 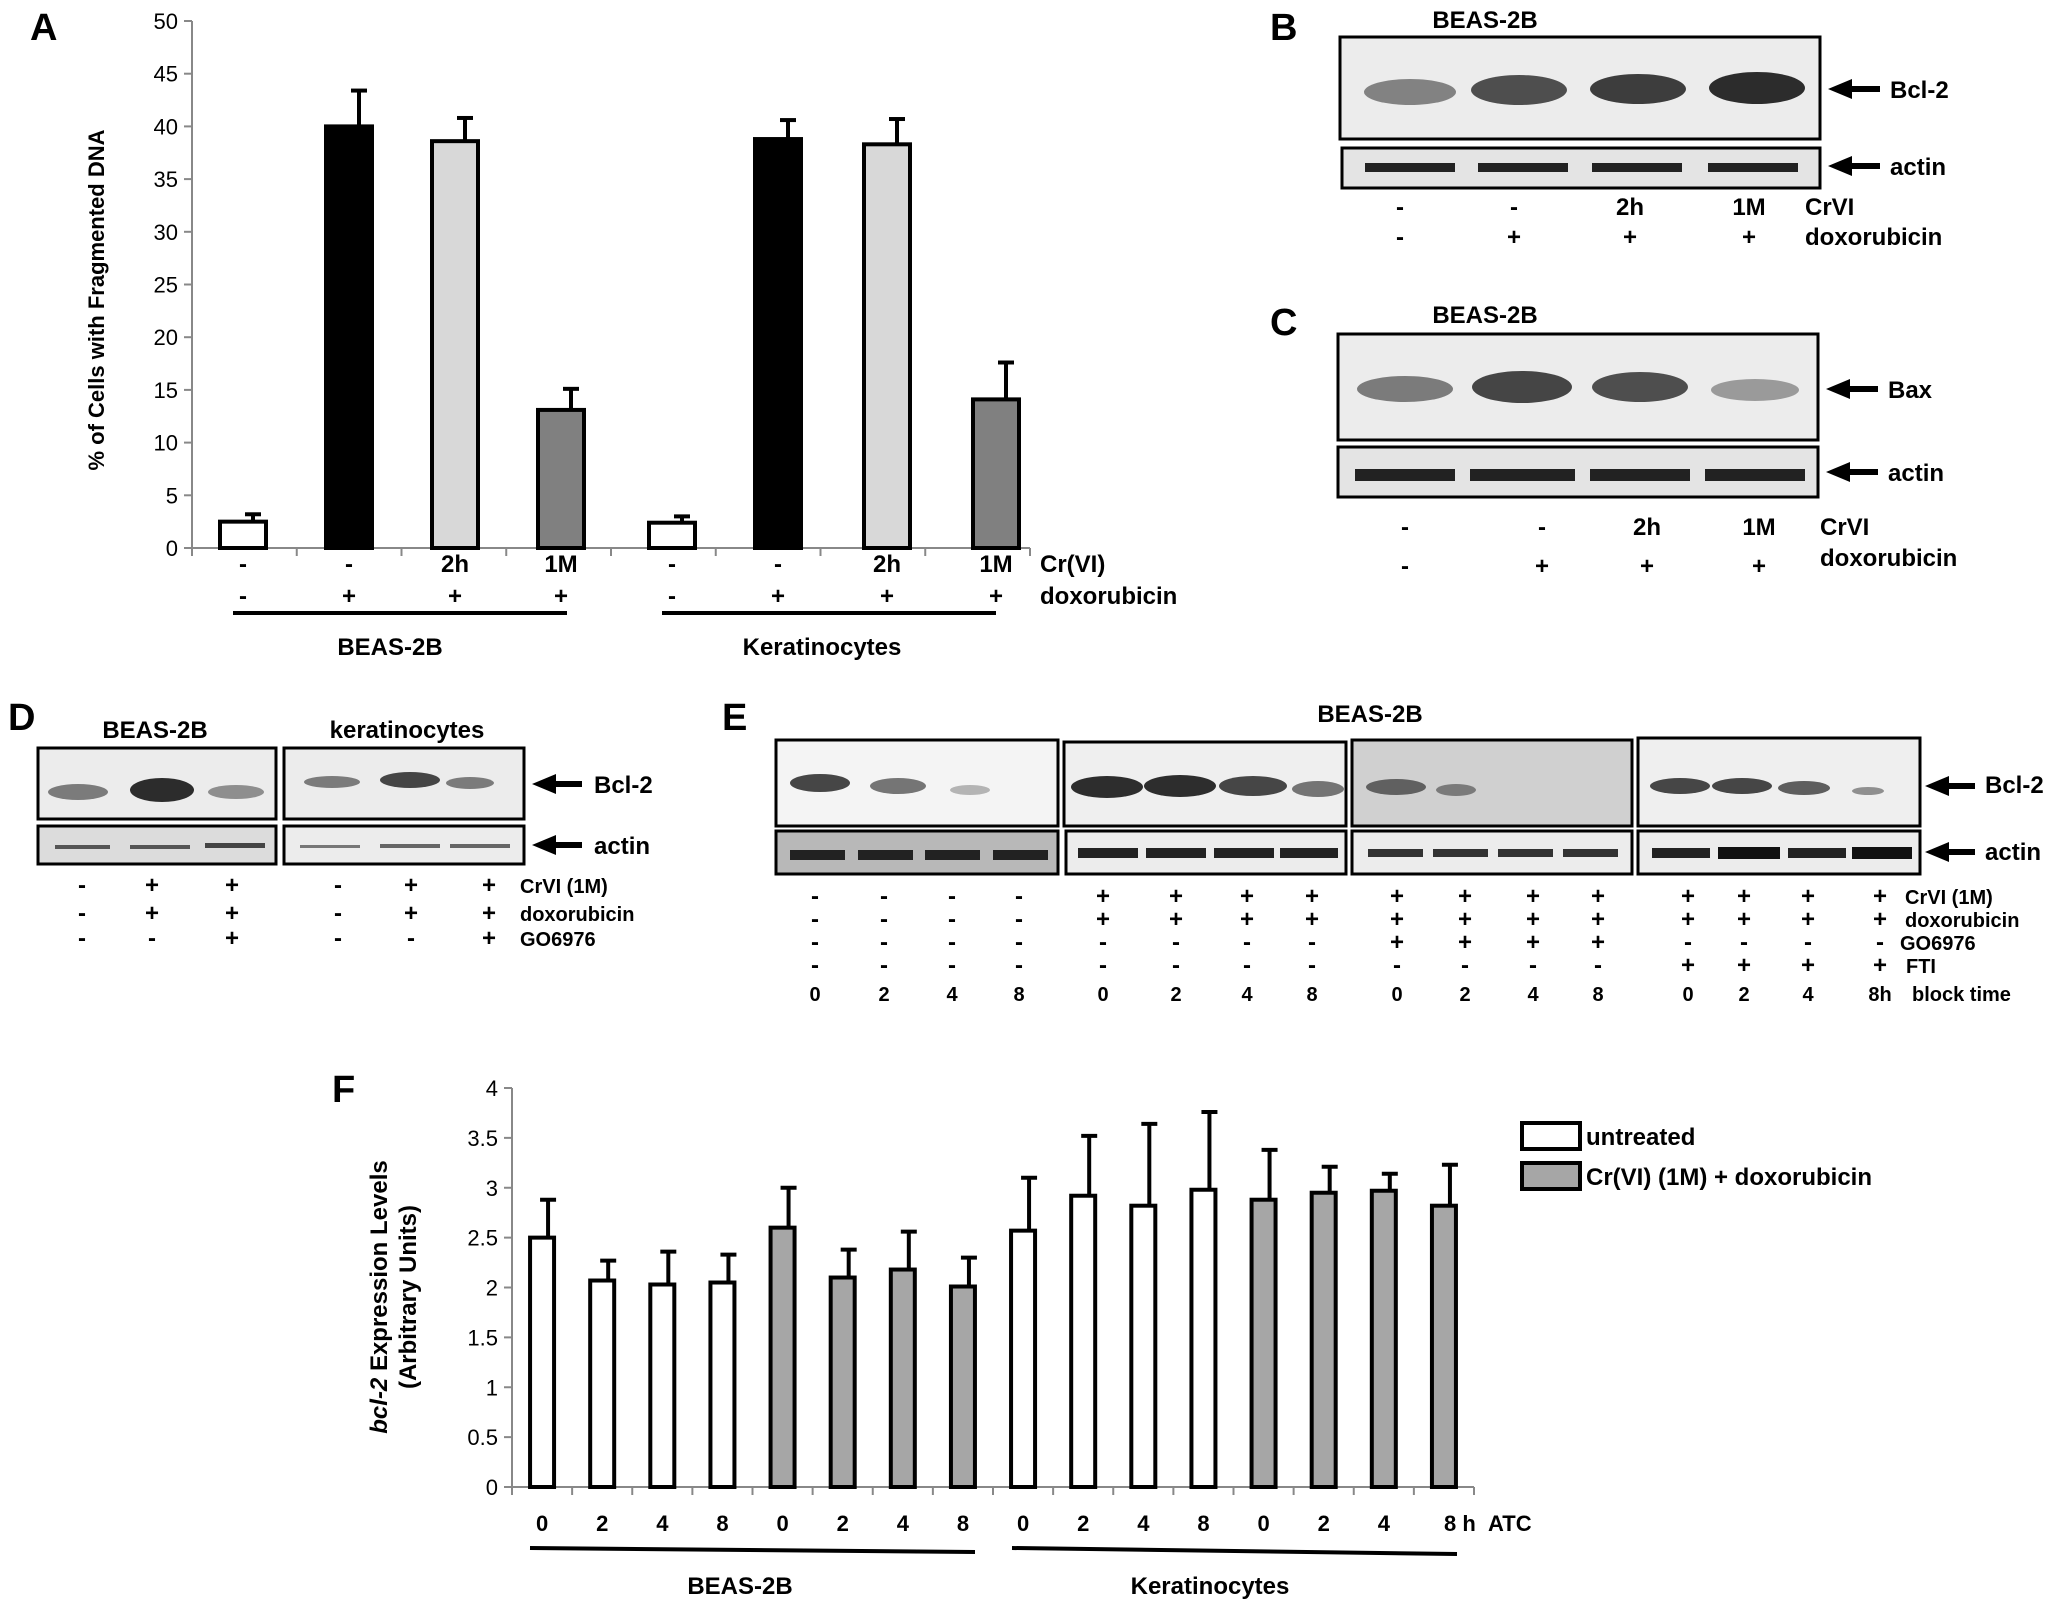 What do you see at coordinates (1551, 1136) in the screenshot?
I see `f-legend-swatch-untreated` at bounding box center [1551, 1136].